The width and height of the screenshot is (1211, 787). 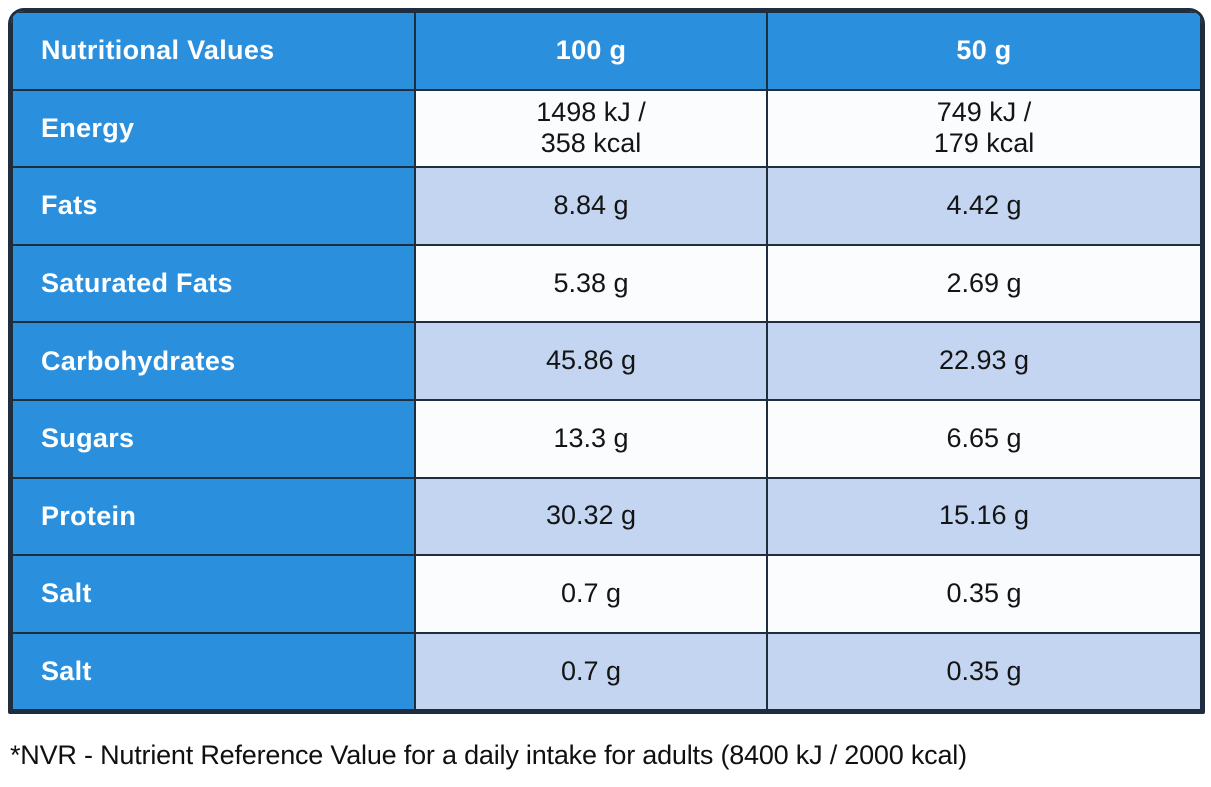 What do you see at coordinates (591, 206) in the screenshot?
I see `value-100g-cell: 8.84 g` at bounding box center [591, 206].